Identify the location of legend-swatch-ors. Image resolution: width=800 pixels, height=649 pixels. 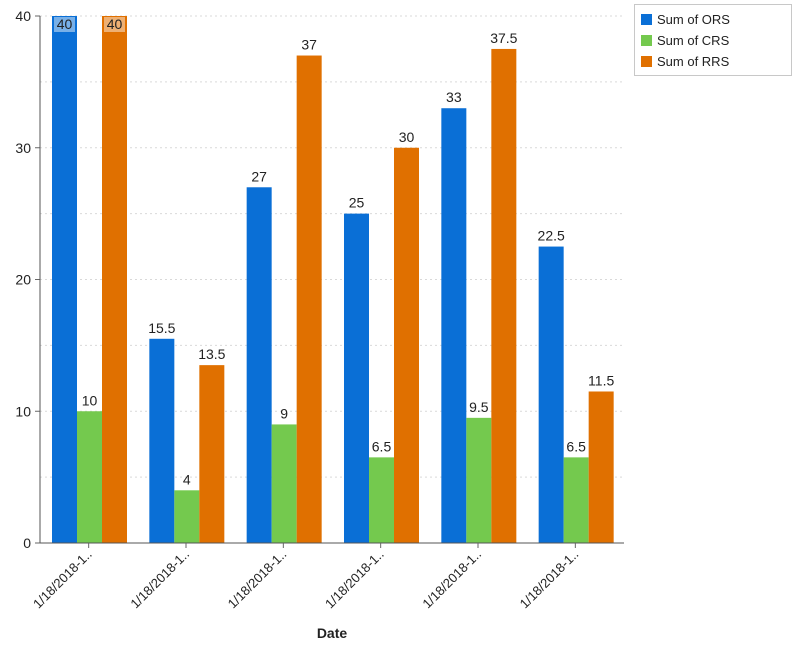
(646, 19).